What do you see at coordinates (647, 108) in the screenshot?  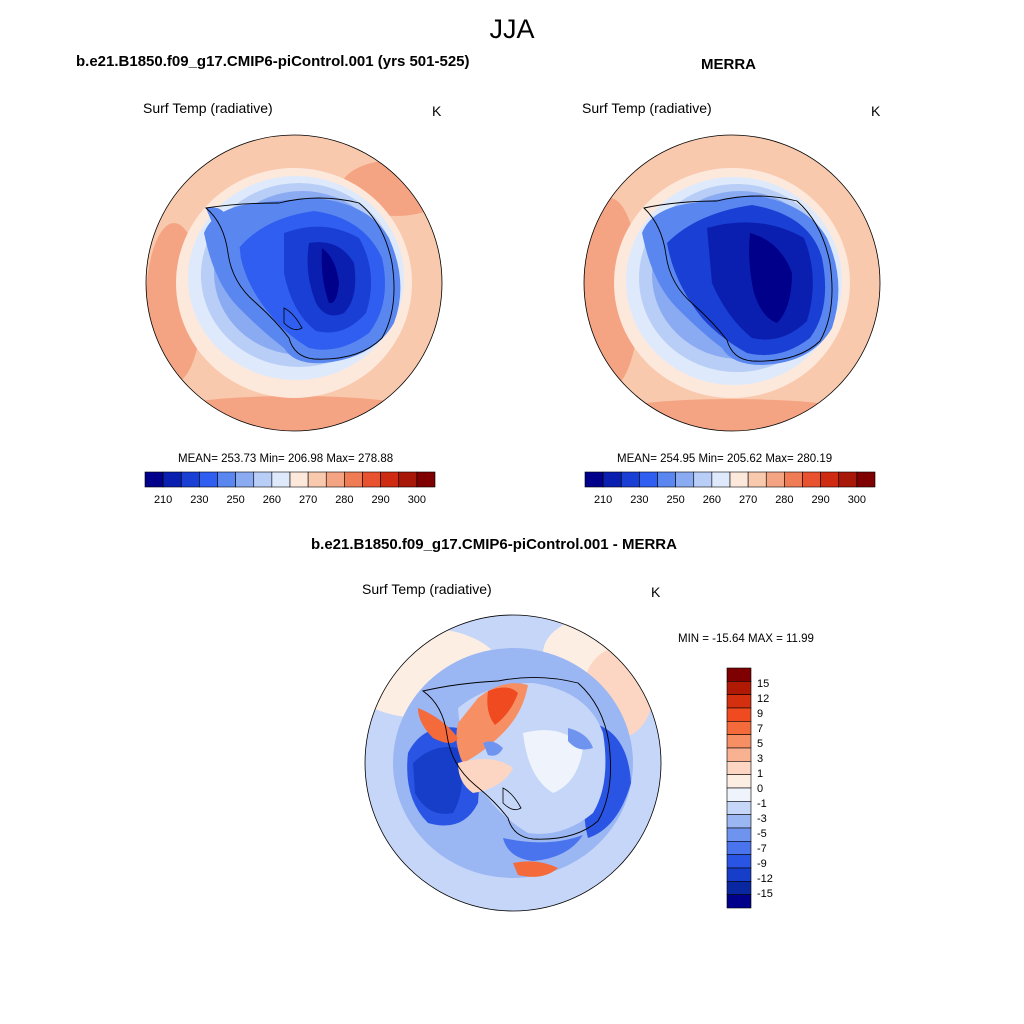 I see `obs-variable-label: Surf Temp (radiative)` at bounding box center [647, 108].